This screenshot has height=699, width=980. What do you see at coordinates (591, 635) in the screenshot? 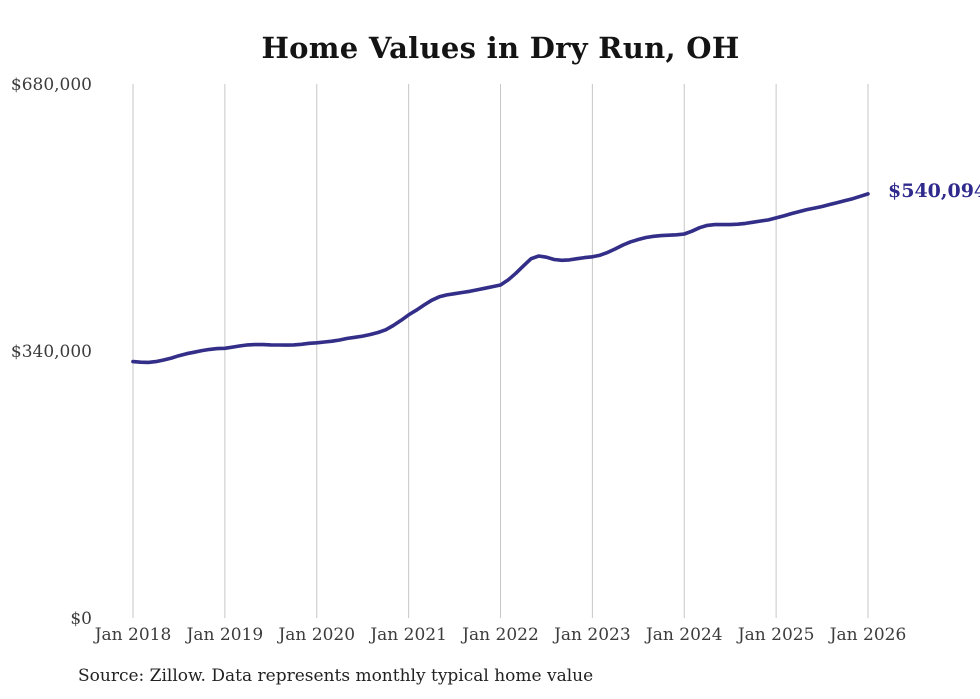
I see `x-axis-label: Jan 2023` at bounding box center [591, 635].